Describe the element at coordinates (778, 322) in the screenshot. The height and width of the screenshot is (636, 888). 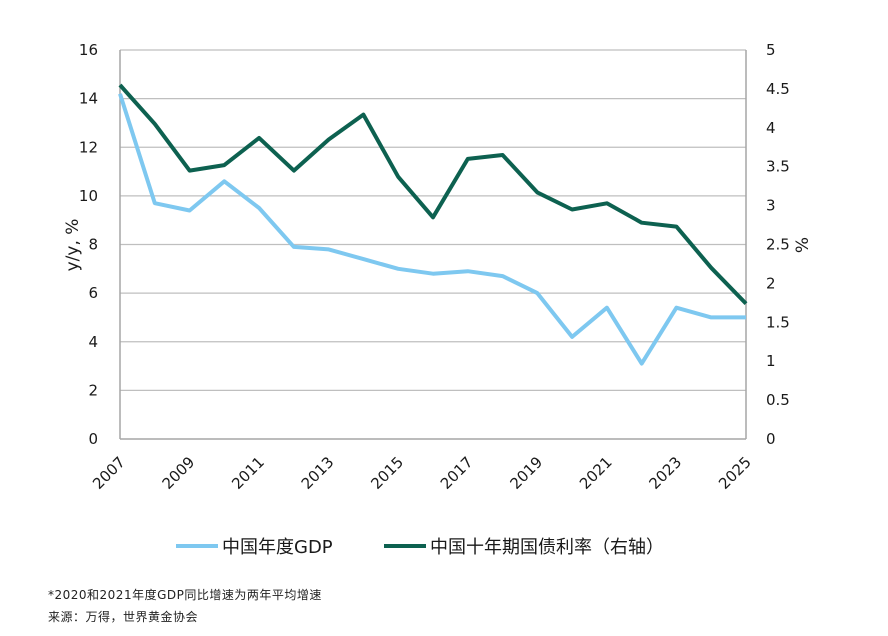
I see `right-y-tick-label: 1.5` at that location.